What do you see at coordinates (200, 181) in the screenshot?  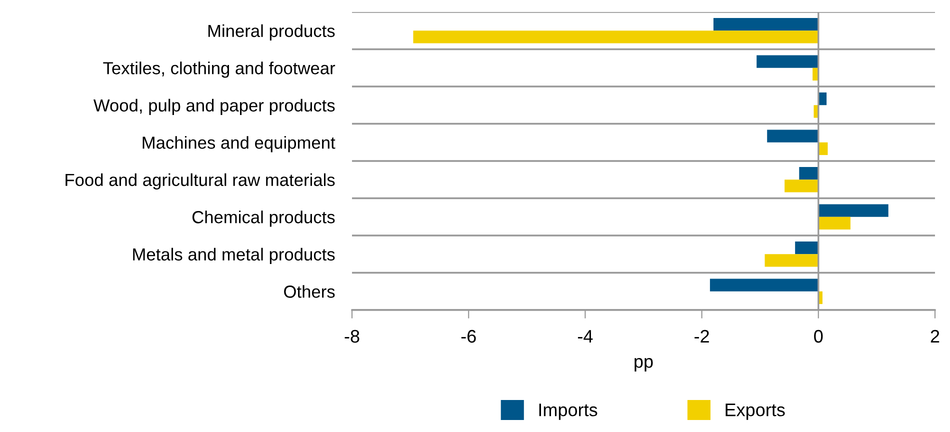 I see `y-tick-label: Food and agricultural raw materials` at bounding box center [200, 181].